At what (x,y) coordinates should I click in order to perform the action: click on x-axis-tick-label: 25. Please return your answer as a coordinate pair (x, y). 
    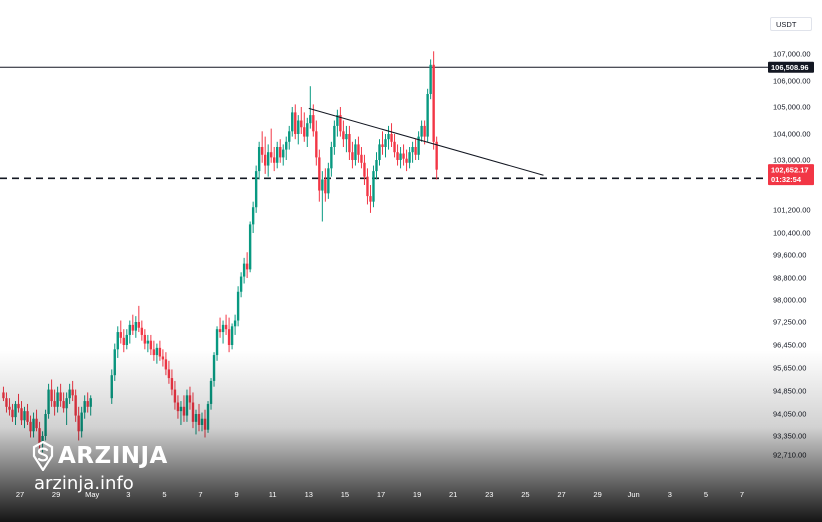
    Looking at the image, I should click on (525, 494).